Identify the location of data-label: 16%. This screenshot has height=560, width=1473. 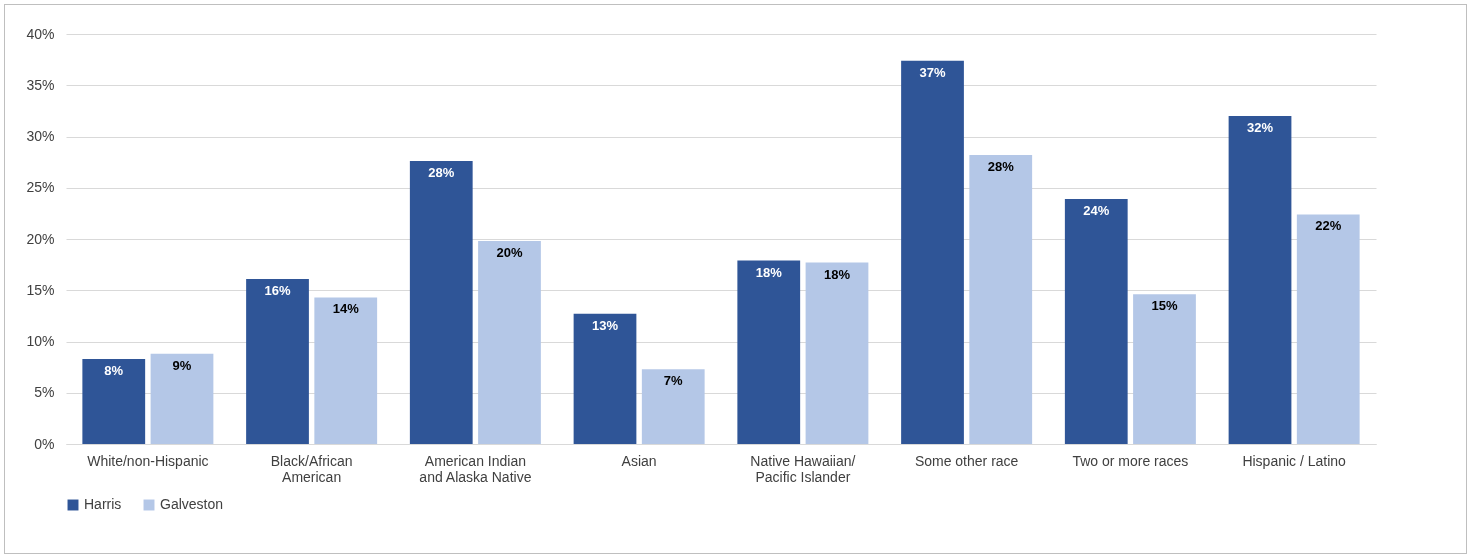
(277, 290).